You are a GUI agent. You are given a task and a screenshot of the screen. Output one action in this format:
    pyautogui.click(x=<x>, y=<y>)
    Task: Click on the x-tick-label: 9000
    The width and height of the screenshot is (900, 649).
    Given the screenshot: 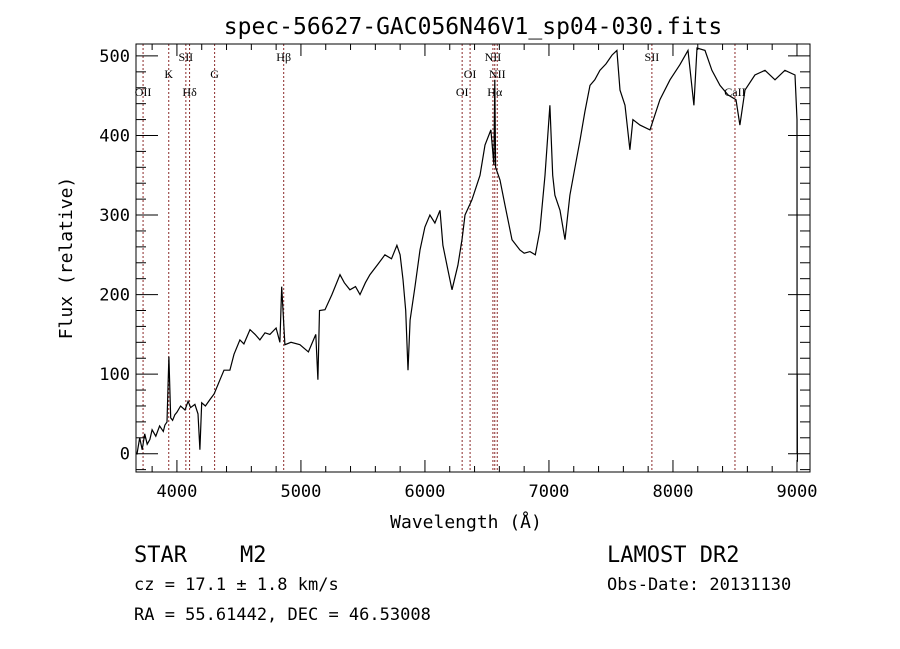 What is the action you would take?
    pyautogui.click(x=797, y=492)
    